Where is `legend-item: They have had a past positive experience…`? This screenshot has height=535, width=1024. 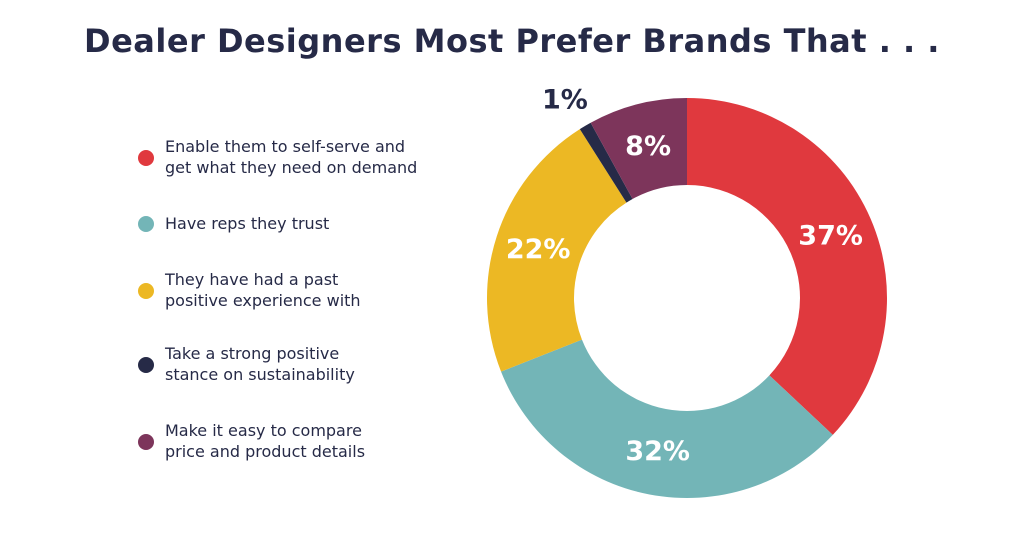
legend-item: They have had a past positive experience… is located at coordinates (308, 294).